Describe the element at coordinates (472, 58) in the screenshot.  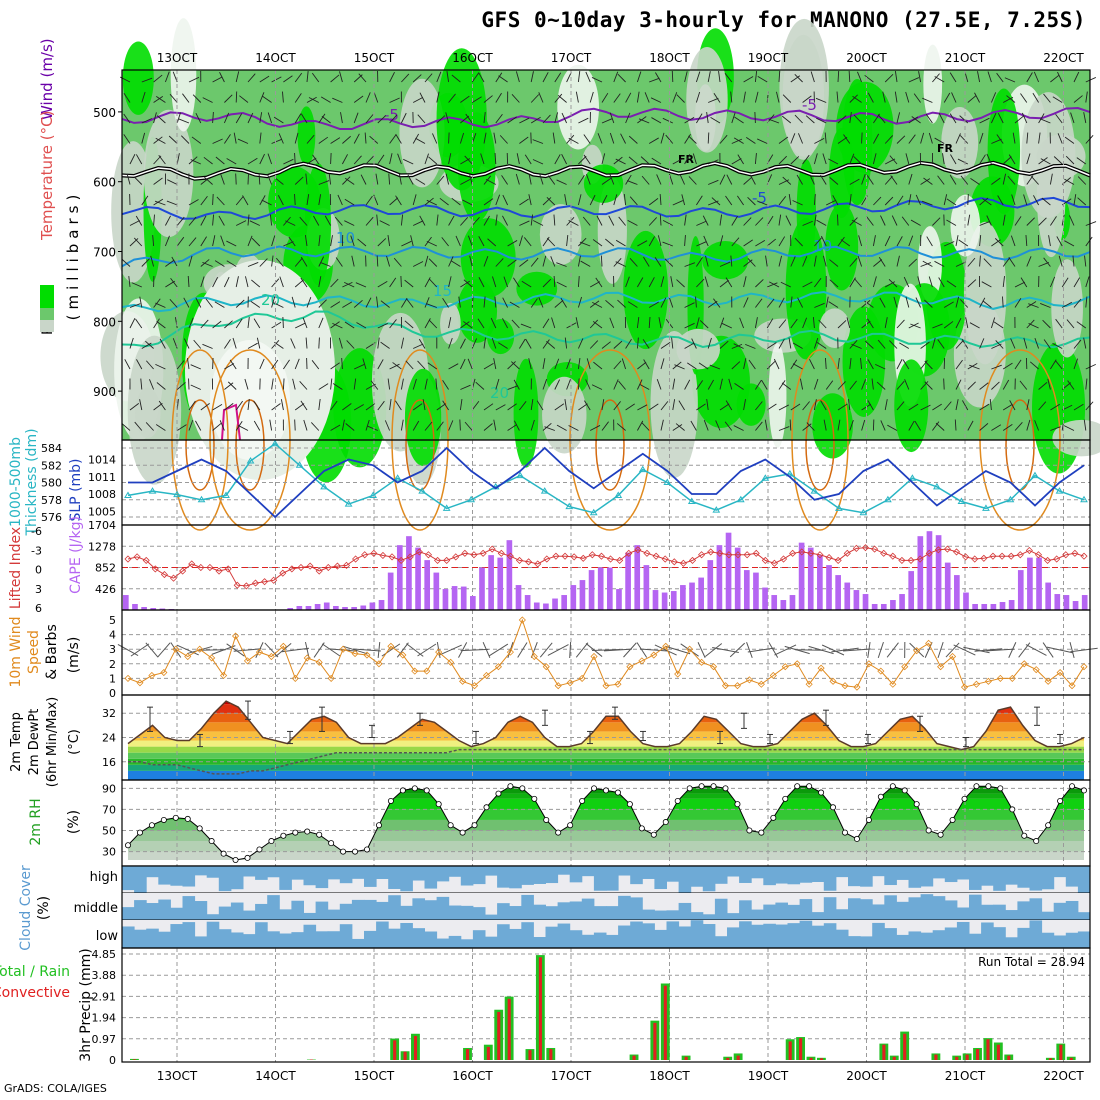
I see `x-tick-label-top: 16OCT` at that location.